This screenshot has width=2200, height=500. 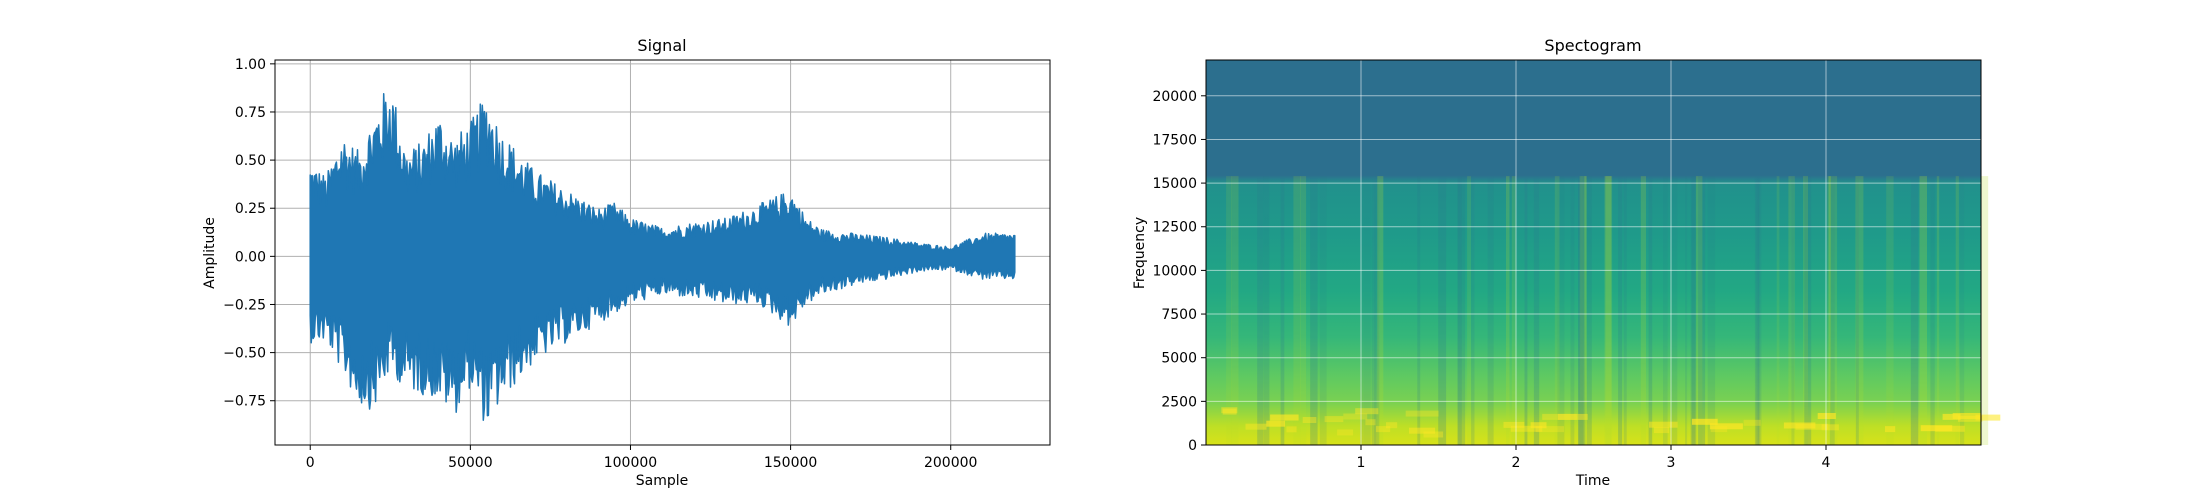 I want to click on signal-y-axis-label: Amplitude, so click(x=210, y=253).